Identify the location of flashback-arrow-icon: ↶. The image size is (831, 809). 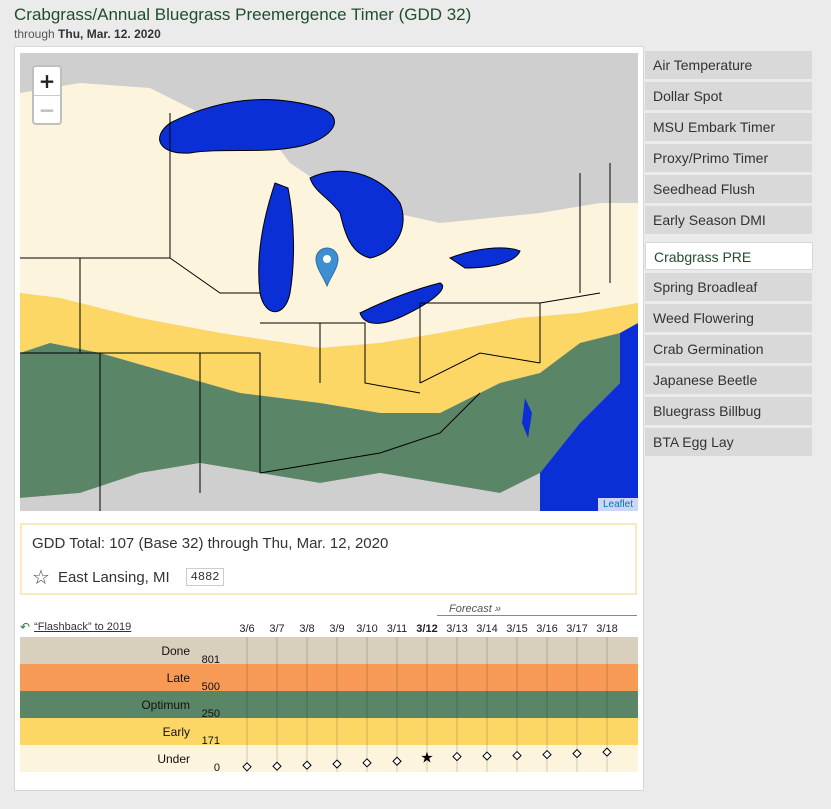
(25, 627).